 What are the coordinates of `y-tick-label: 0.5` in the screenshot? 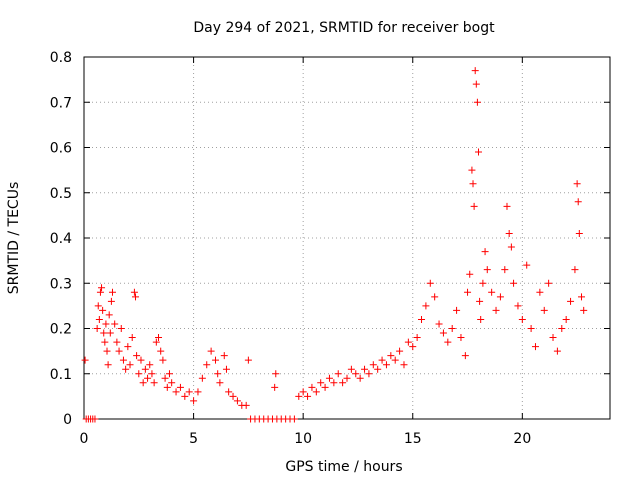 It's located at (61, 194).